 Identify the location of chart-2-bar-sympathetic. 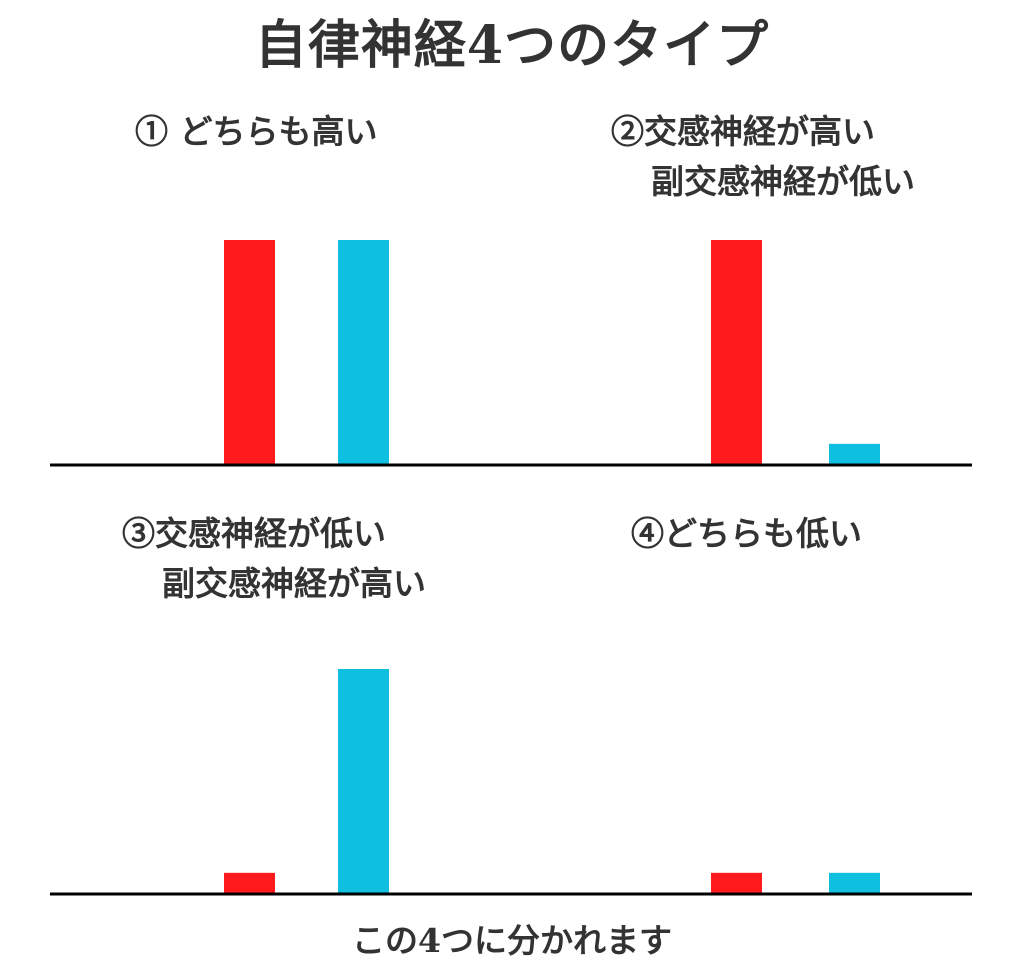
(736, 352).